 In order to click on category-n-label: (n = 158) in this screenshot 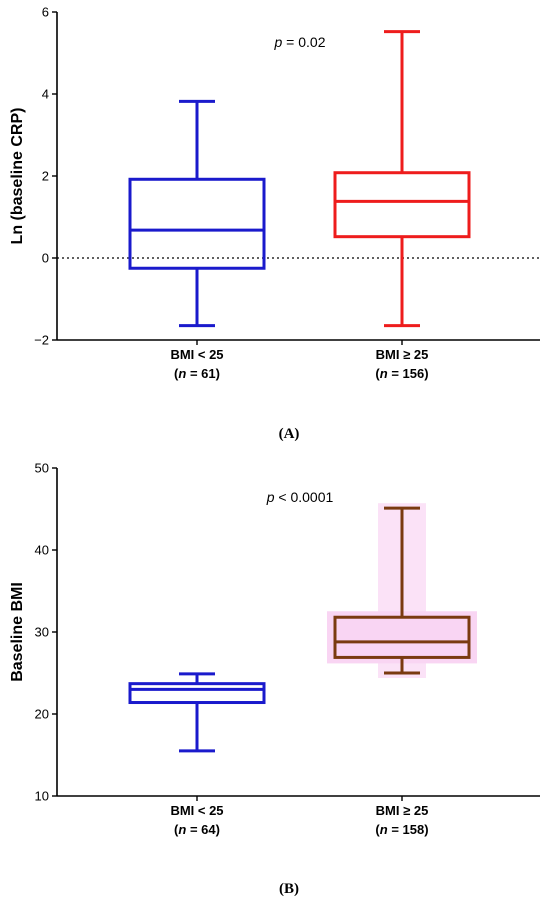, I will do `click(401, 829)`.